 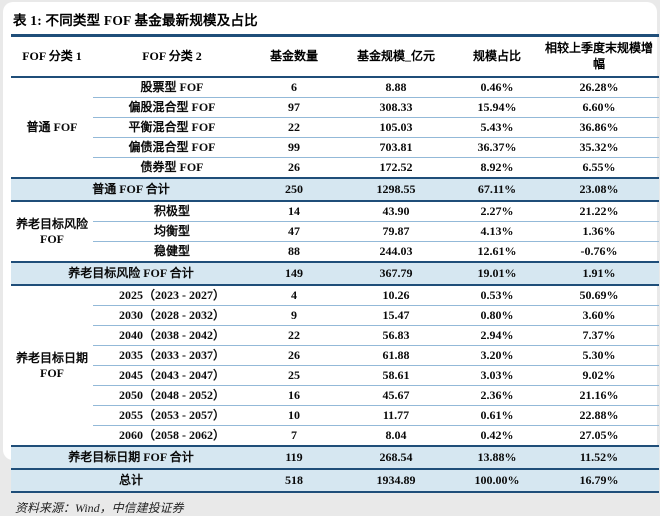 I want to click on total-label-cell: 总计, so click(x=131, y=481).